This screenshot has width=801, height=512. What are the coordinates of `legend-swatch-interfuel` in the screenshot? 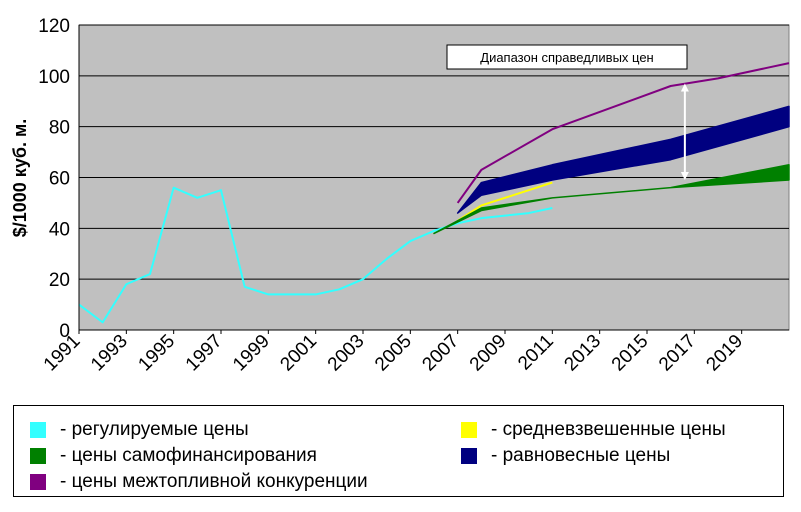 It's located at (38, 482).